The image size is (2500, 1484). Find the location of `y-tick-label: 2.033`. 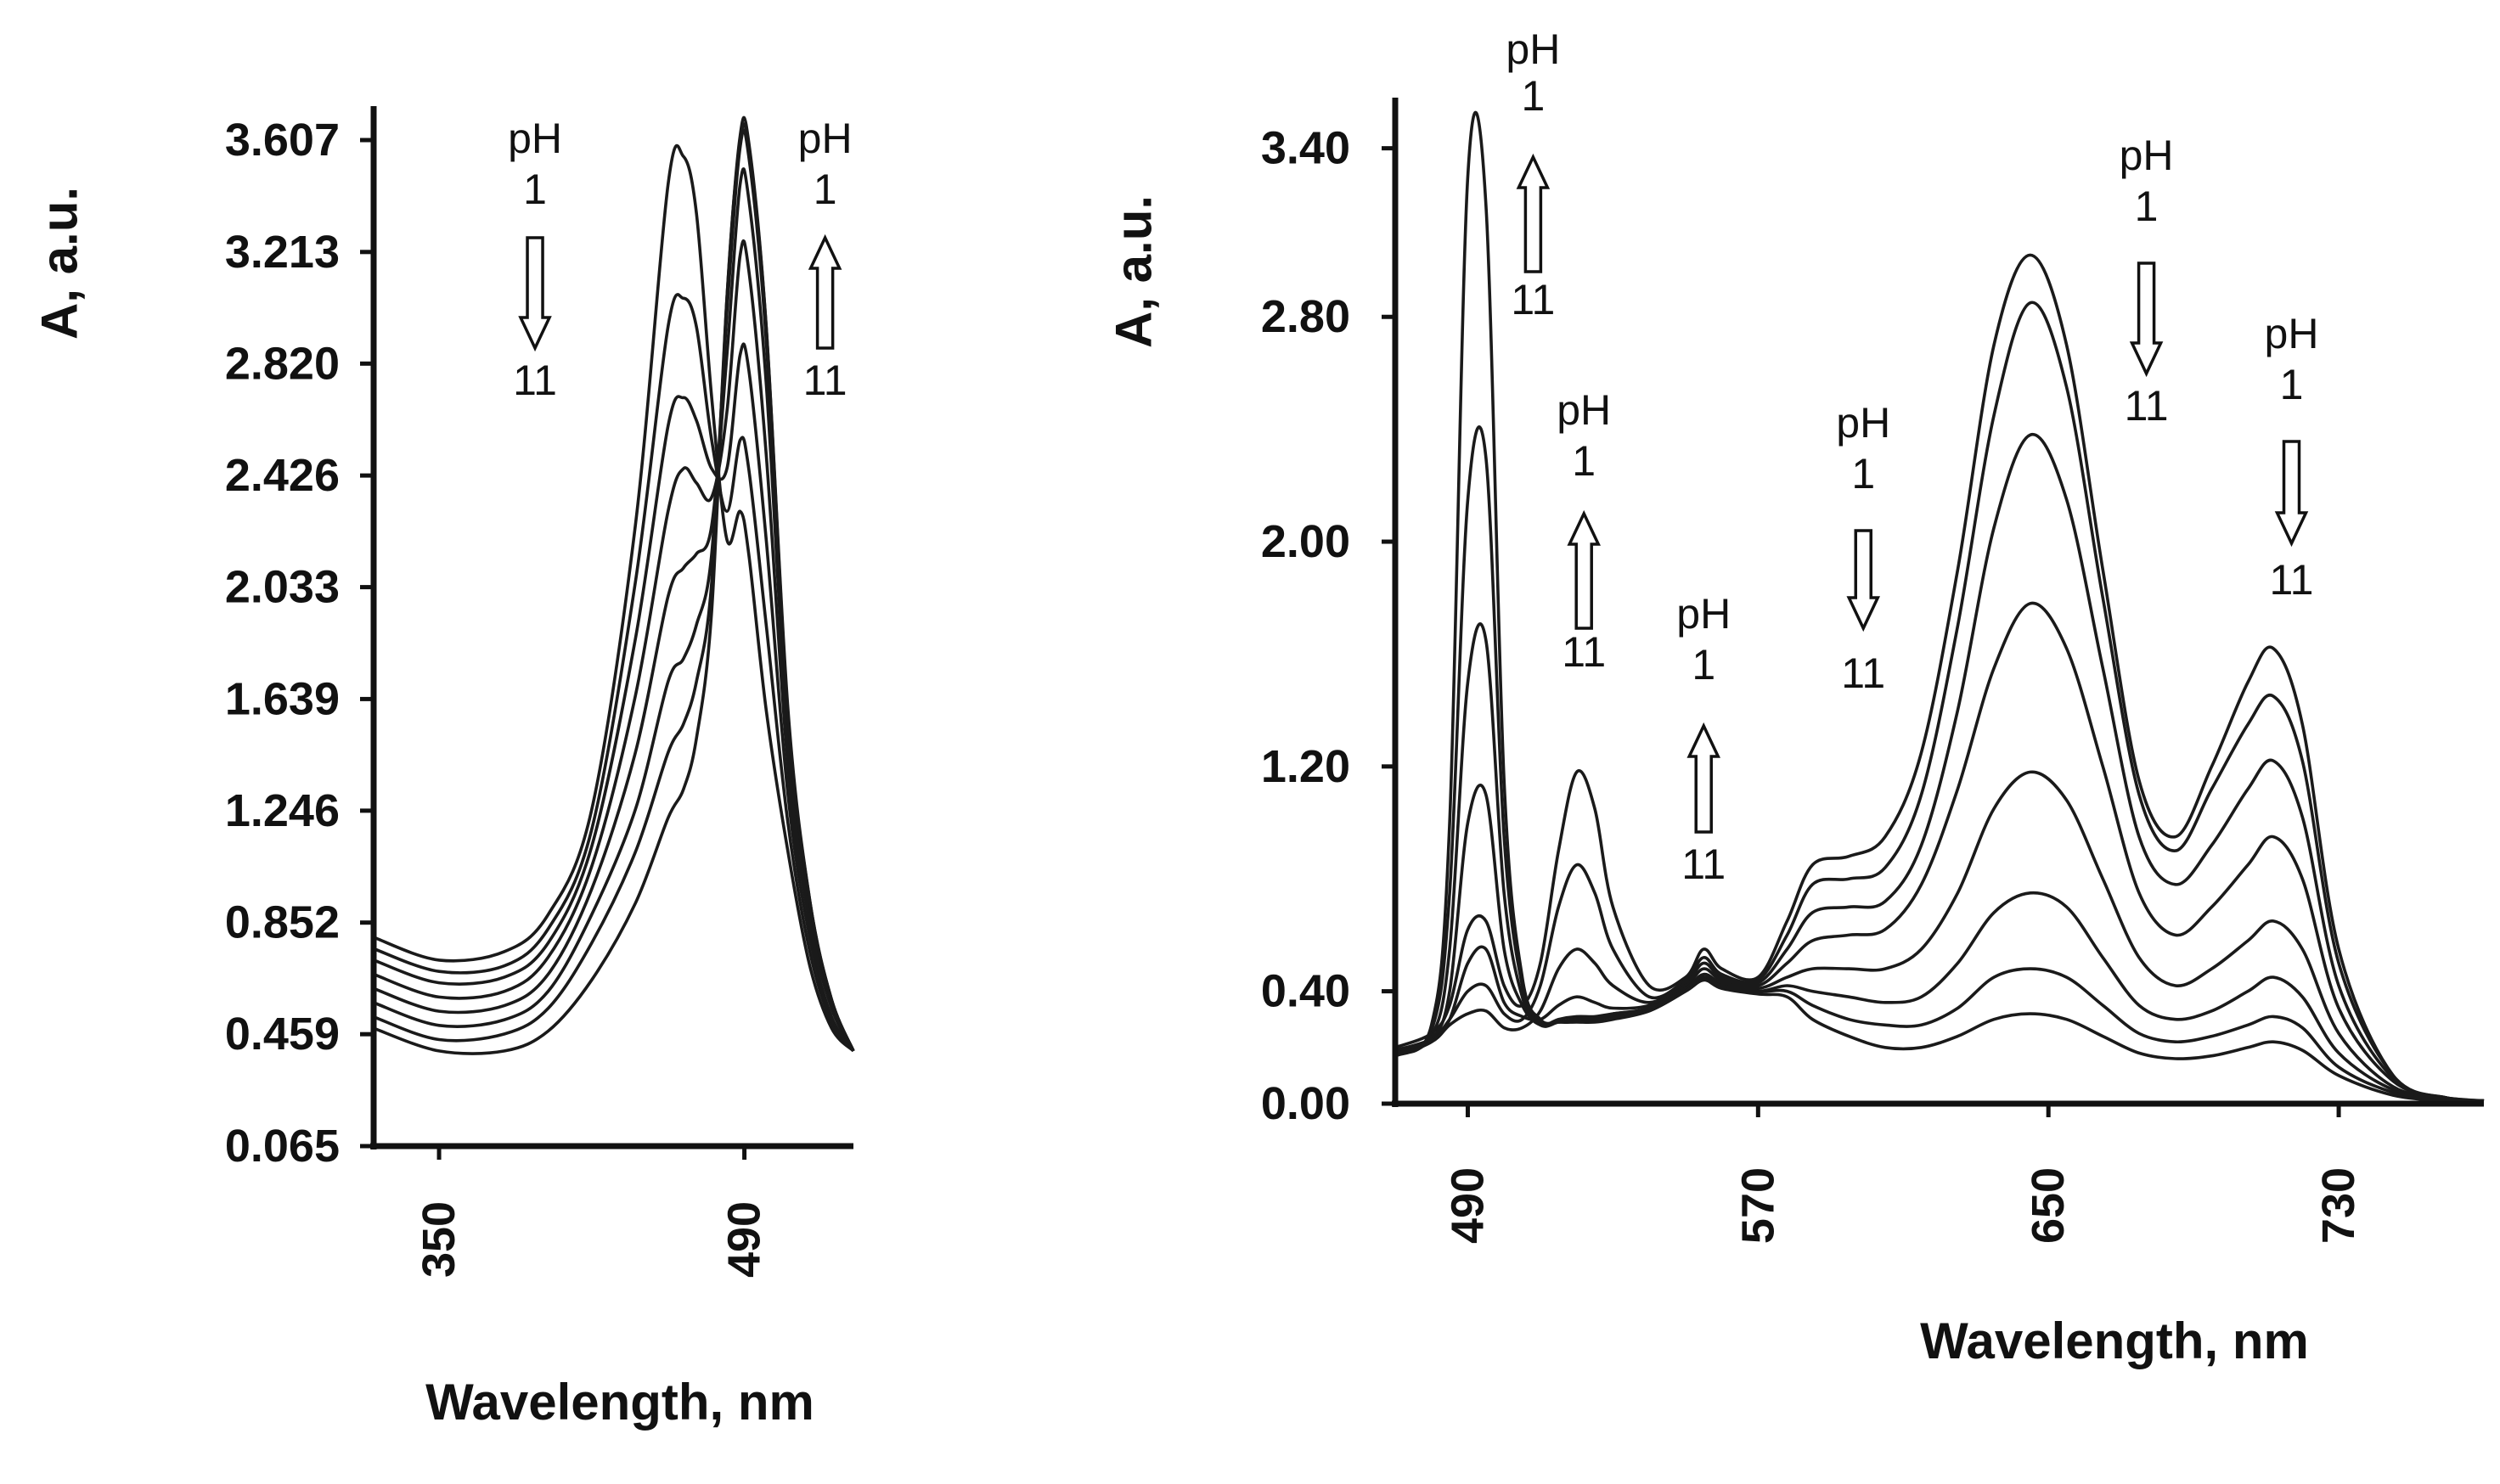

y-tick-label: 2.033 is located at coordinates (282, 587).